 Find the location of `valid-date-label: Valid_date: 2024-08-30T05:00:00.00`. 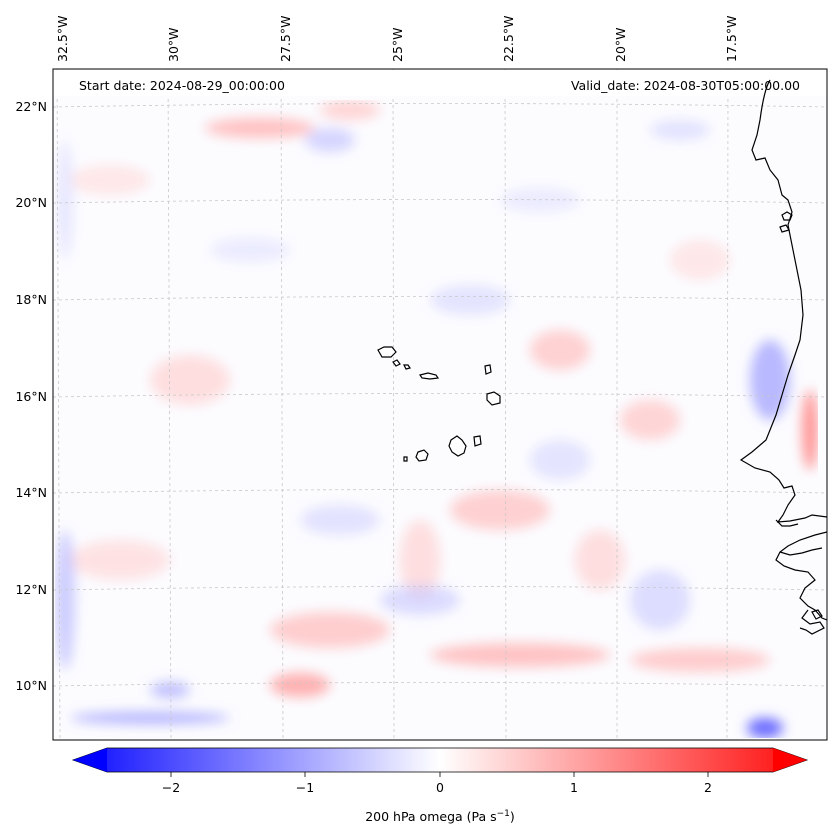

valid-date-label: Valid_date: 2024-08-30T05:00:00.00 is located at coordinates (685, 85).